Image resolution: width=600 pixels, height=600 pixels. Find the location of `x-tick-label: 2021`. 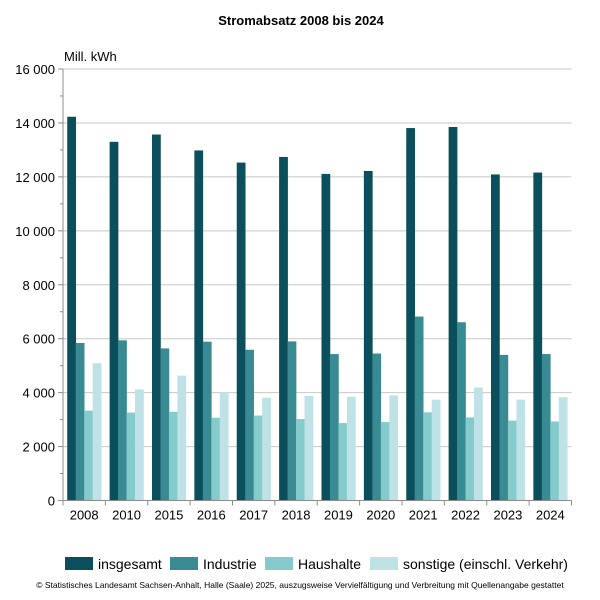

x-tick-label: 2021 is located at coordinates (423, 515).